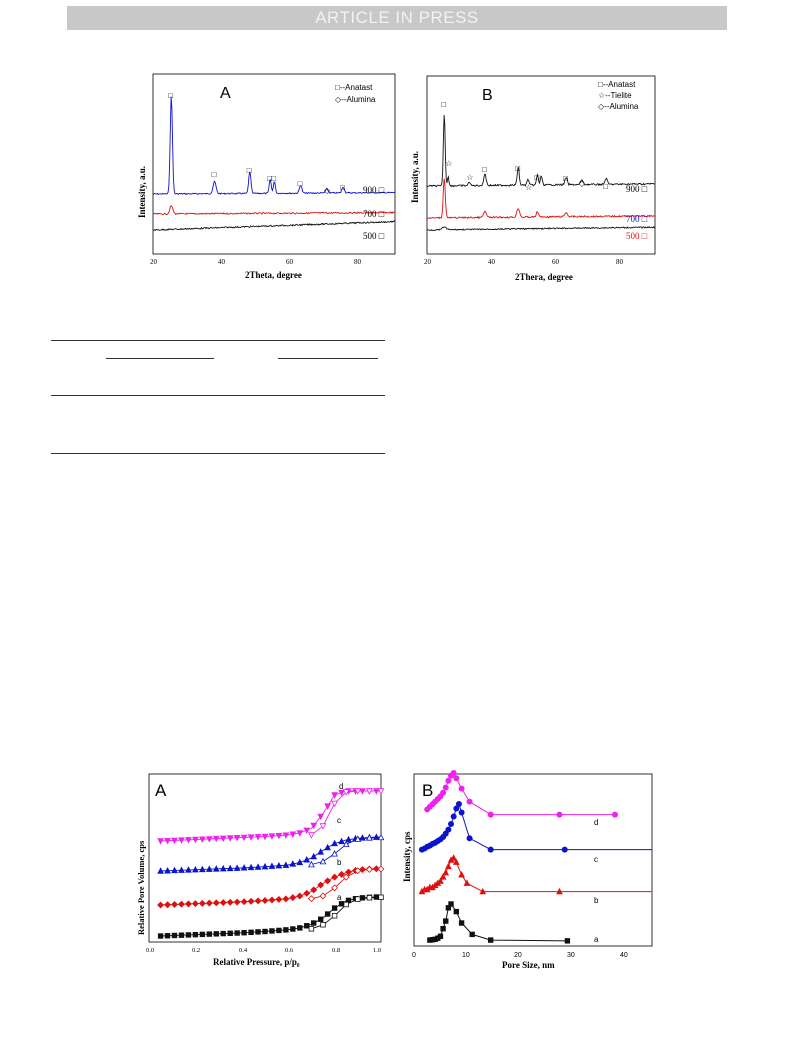 This screenshot has height=1057, width=793. I want to click on banner-text: ARTICLE IN PRESS, so click(397, 17).